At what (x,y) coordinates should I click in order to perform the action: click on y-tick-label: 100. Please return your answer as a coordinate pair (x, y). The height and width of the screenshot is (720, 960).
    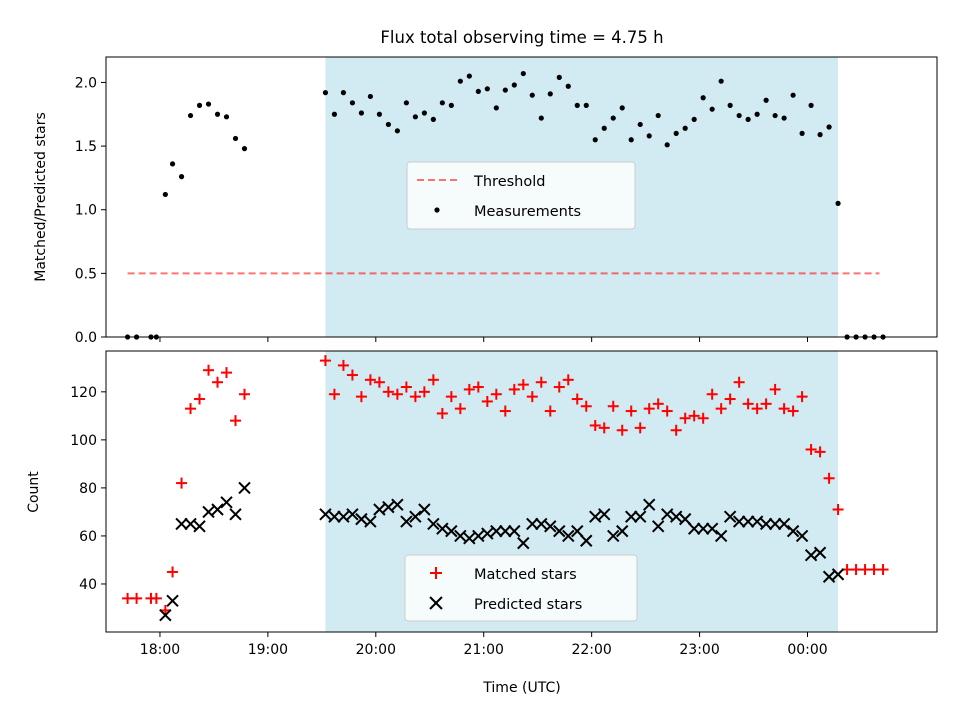
    Looking at the image, I should click on (83, 441).